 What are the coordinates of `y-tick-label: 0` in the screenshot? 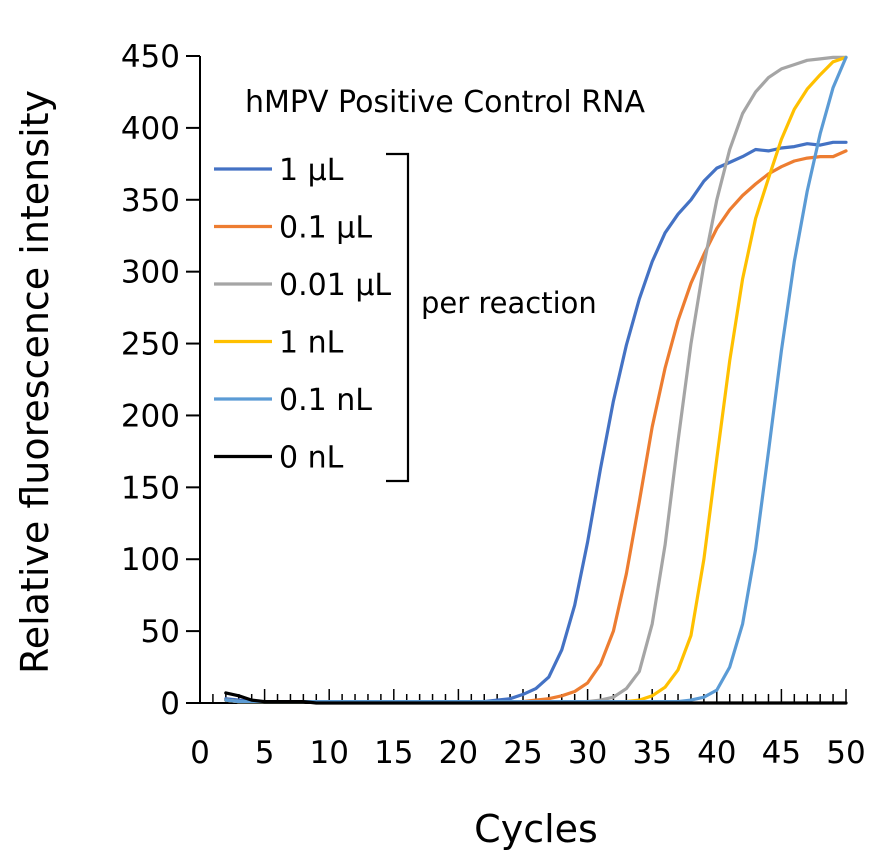 It's located at (170, 704).